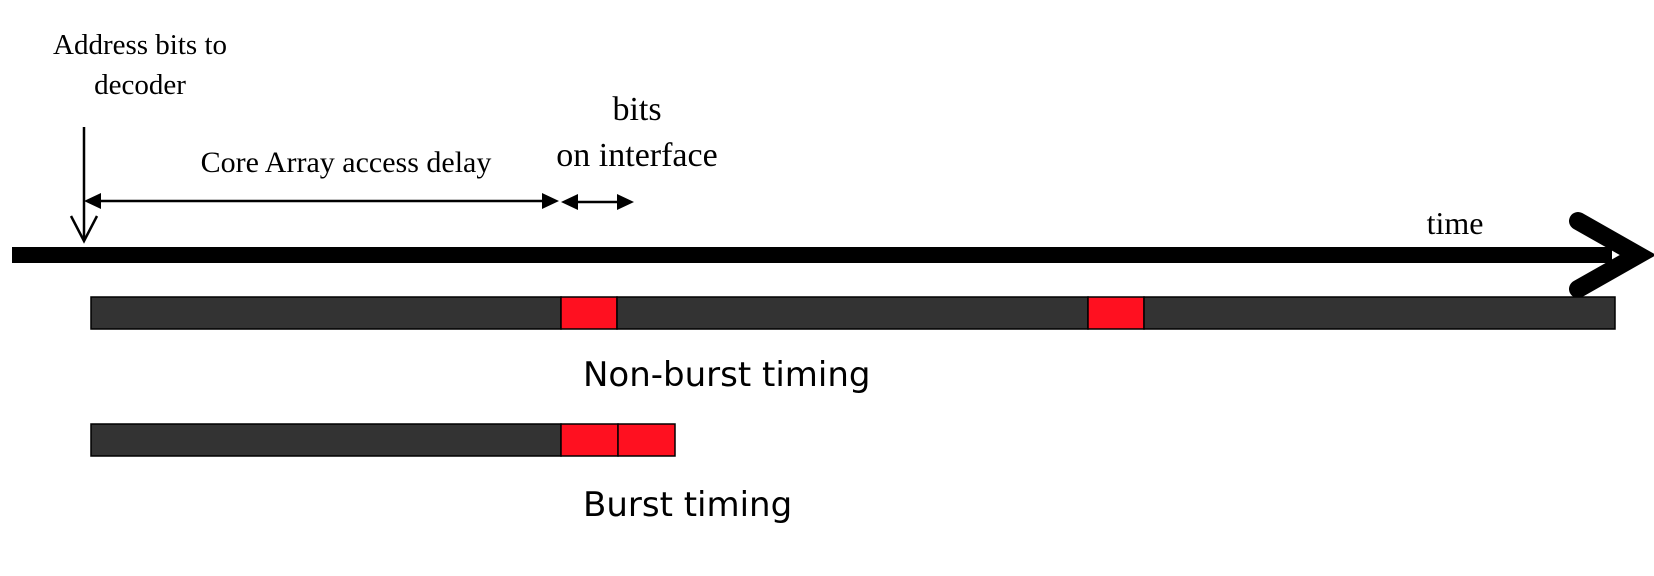 The image size is (1654, 576). I want to click on core-delay-double-arrow-icon, so click(321, 201).